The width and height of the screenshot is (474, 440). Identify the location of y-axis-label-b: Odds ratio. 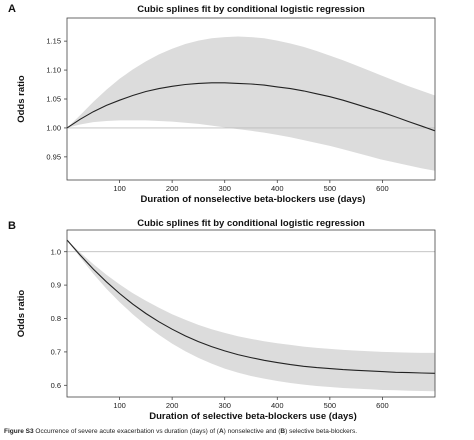
(21, 314).